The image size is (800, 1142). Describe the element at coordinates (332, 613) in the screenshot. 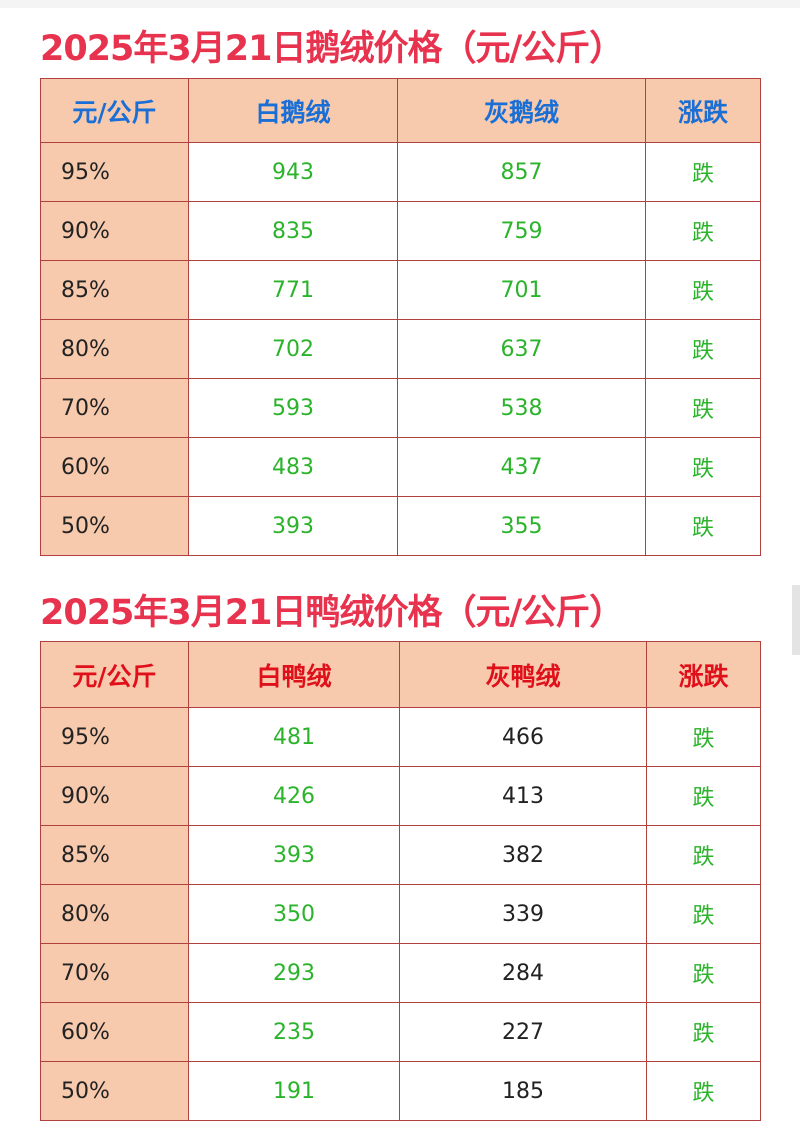

I see `duck-title: 2025年3月21日鸭绒价格（元/公斤）` at that location.